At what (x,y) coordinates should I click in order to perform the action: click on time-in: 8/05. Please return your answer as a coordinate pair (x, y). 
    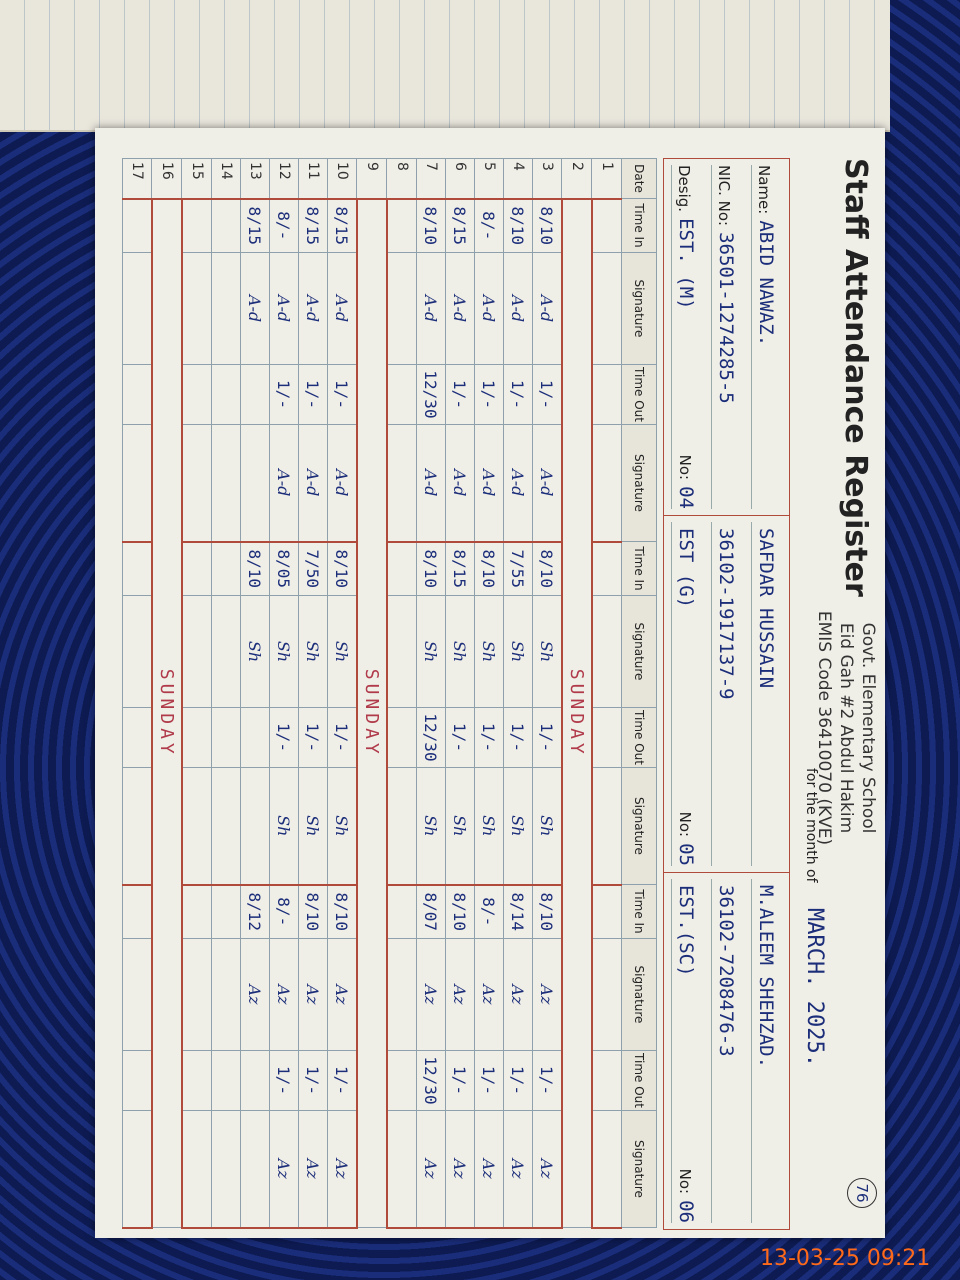
    Looking at the image, I should click on (284, 568).